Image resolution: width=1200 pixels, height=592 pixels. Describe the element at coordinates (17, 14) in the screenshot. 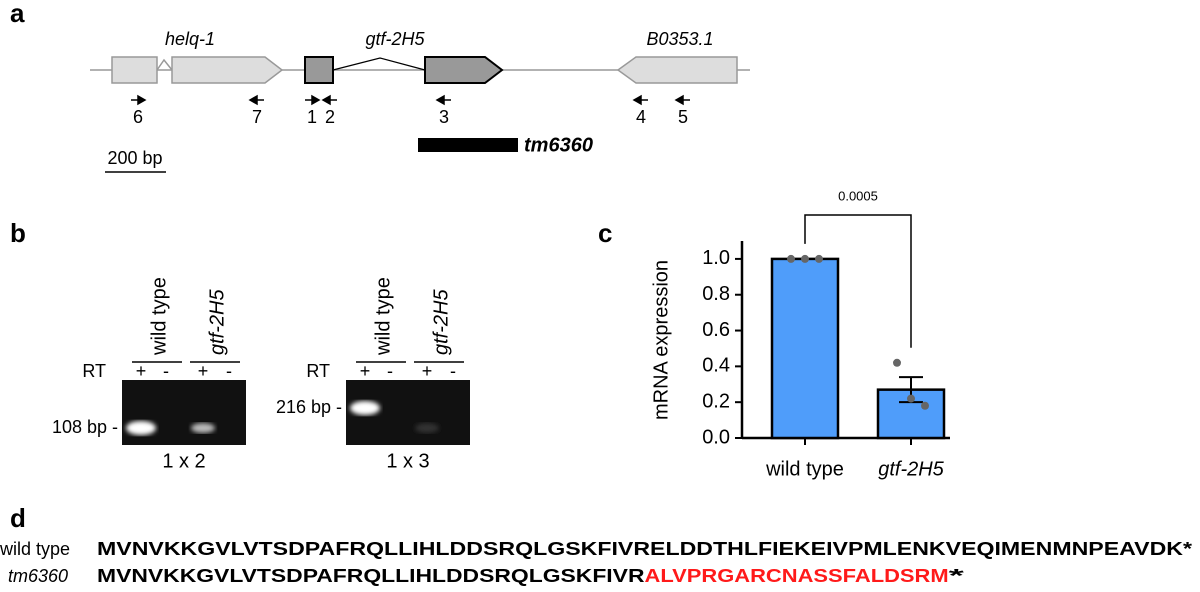

I see `panel-label: a` at that location.